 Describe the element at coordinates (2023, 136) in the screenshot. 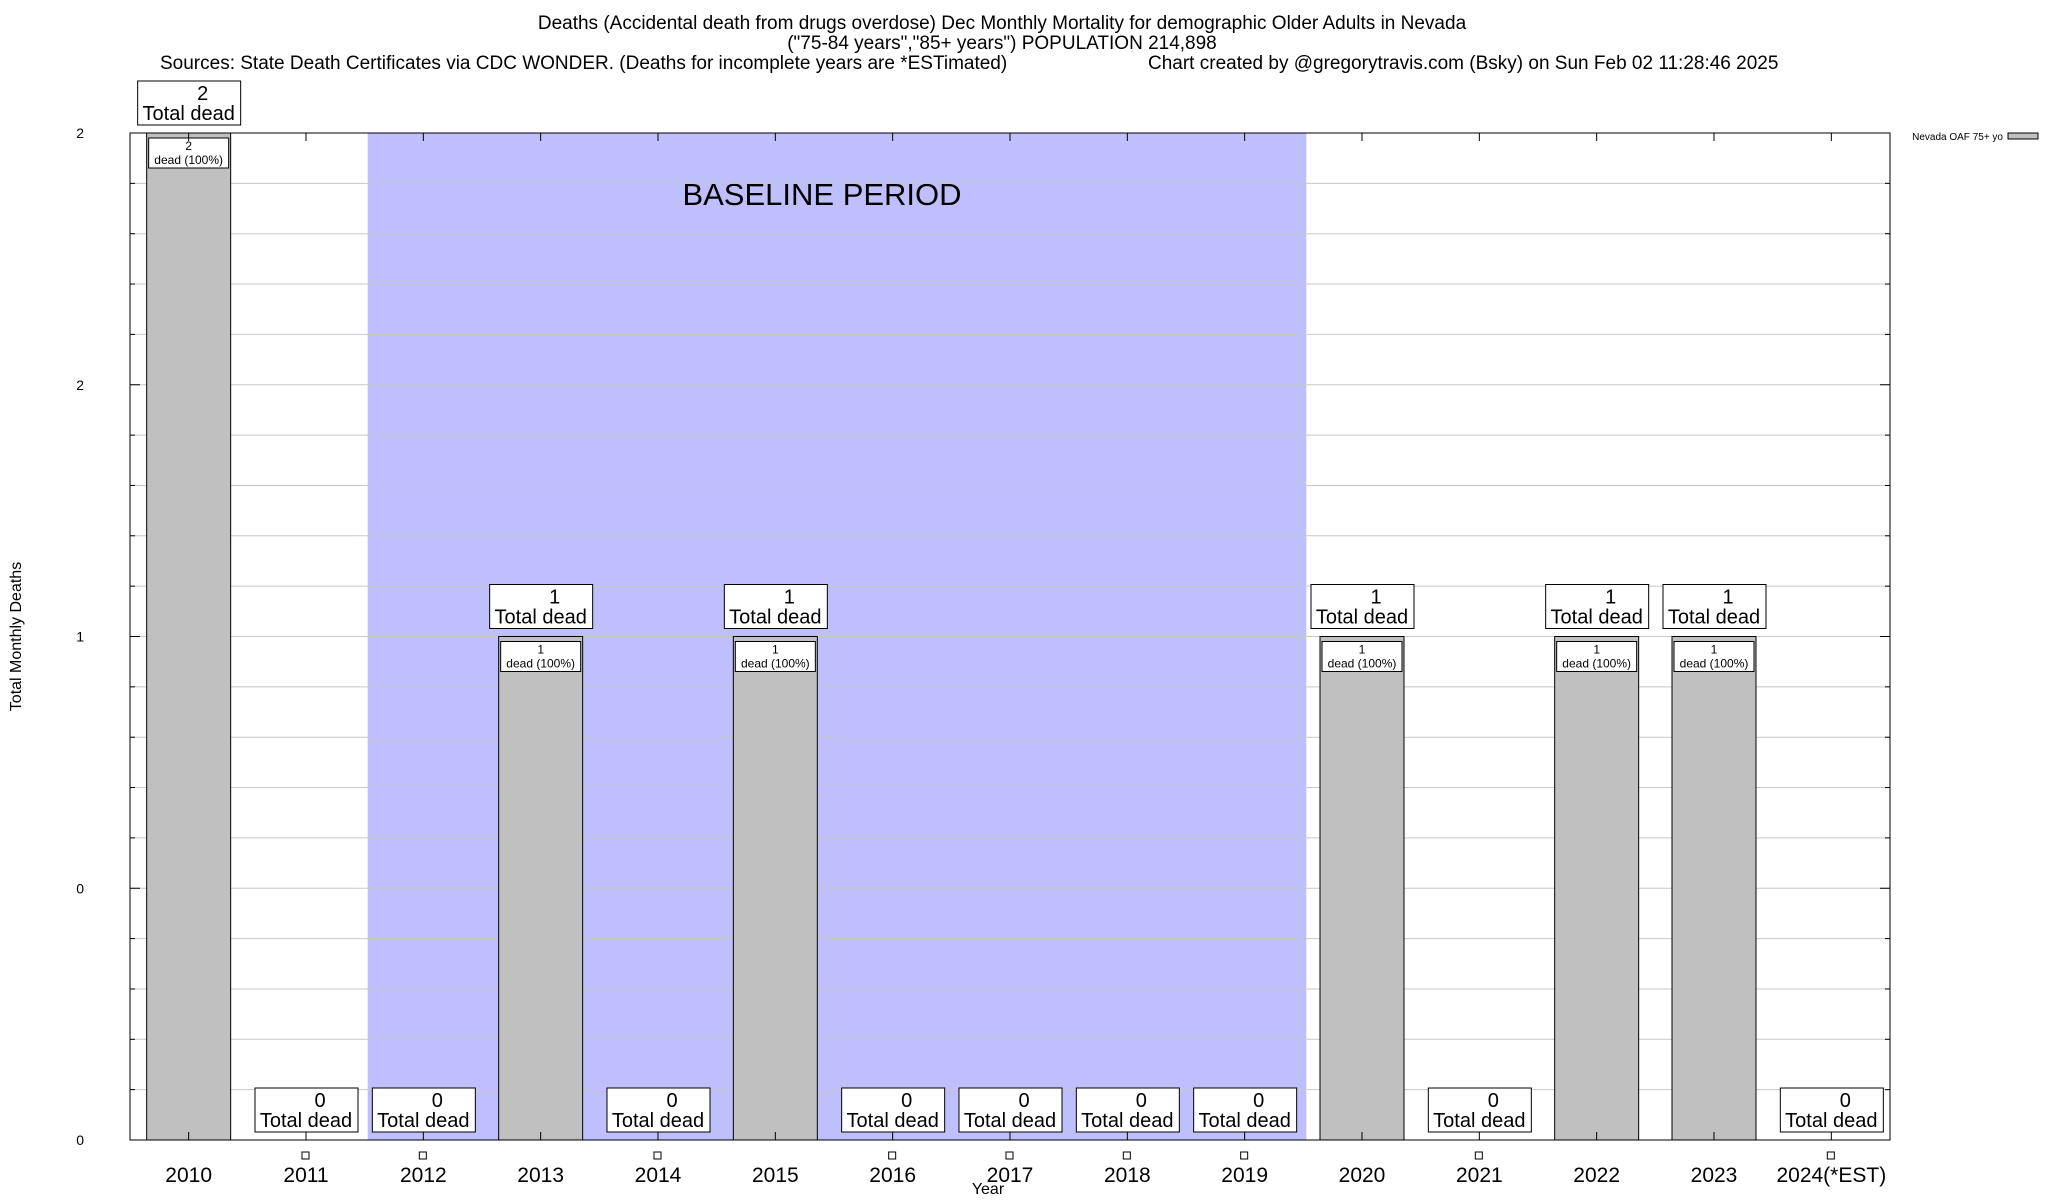

I see `legend-swatch` at that location.